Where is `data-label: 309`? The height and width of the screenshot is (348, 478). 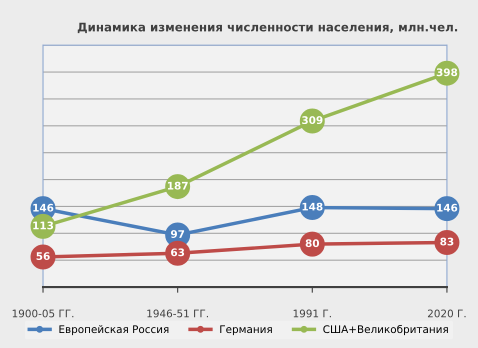 data-label: 309 is located at coordinates (312, 120).